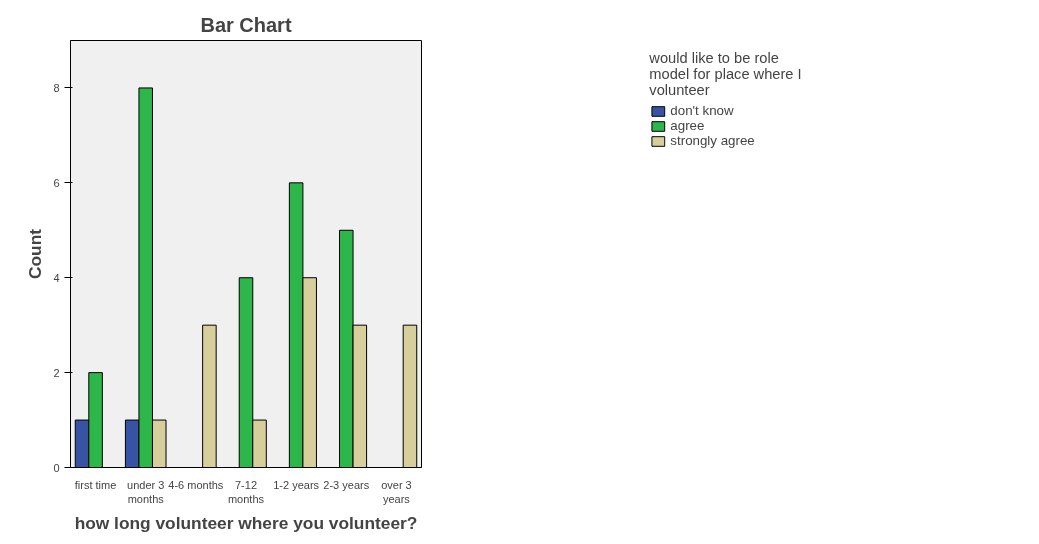 This screenshot has height=544, width=1039. What do you see at coordinates (56, 467) in the screenshot?
I see `y-tick-label: 0` at bounding box center [56, 467].